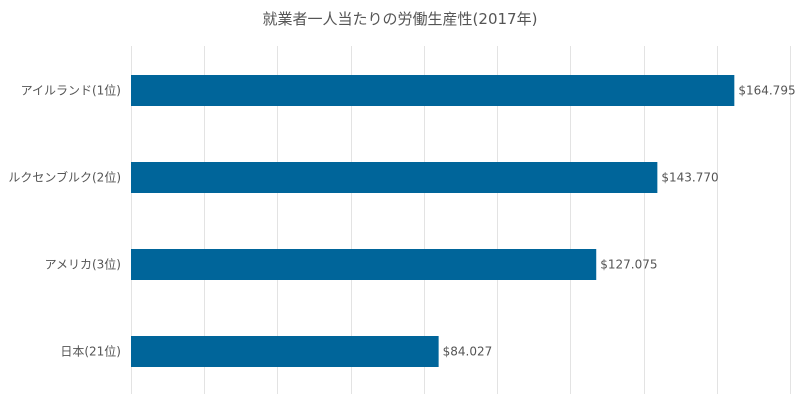 The image size is (800, 402). What do you see at coordinates (71, 90) in the screenshot?
I see `category-label: アイルランド(1位)` at bounding box center [71, 90].